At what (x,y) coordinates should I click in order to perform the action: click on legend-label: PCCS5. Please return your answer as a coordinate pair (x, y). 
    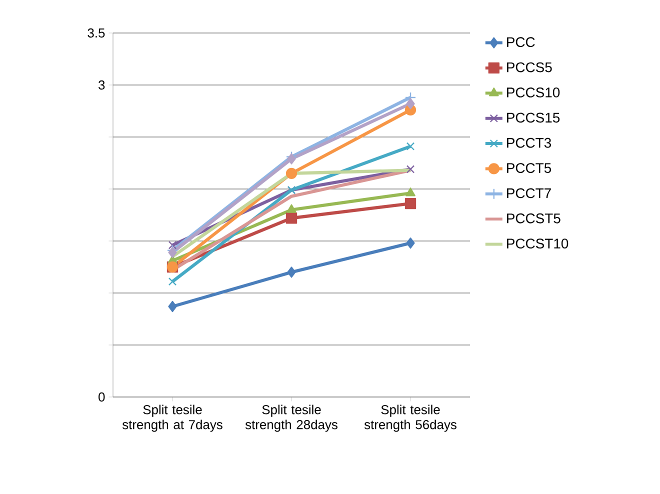
    Looking at the image, I should click on (529, 67).